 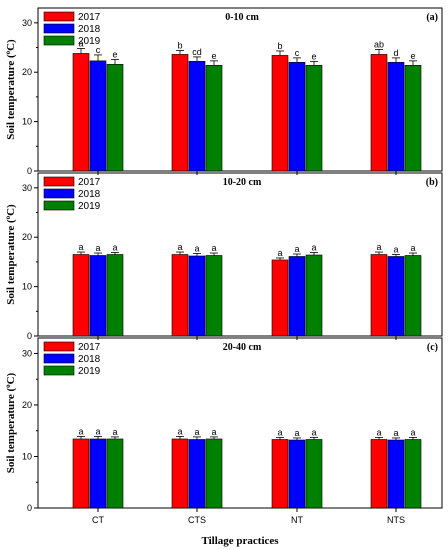 I want to click on bar-NTS-2017, so click(x=379, y=474).